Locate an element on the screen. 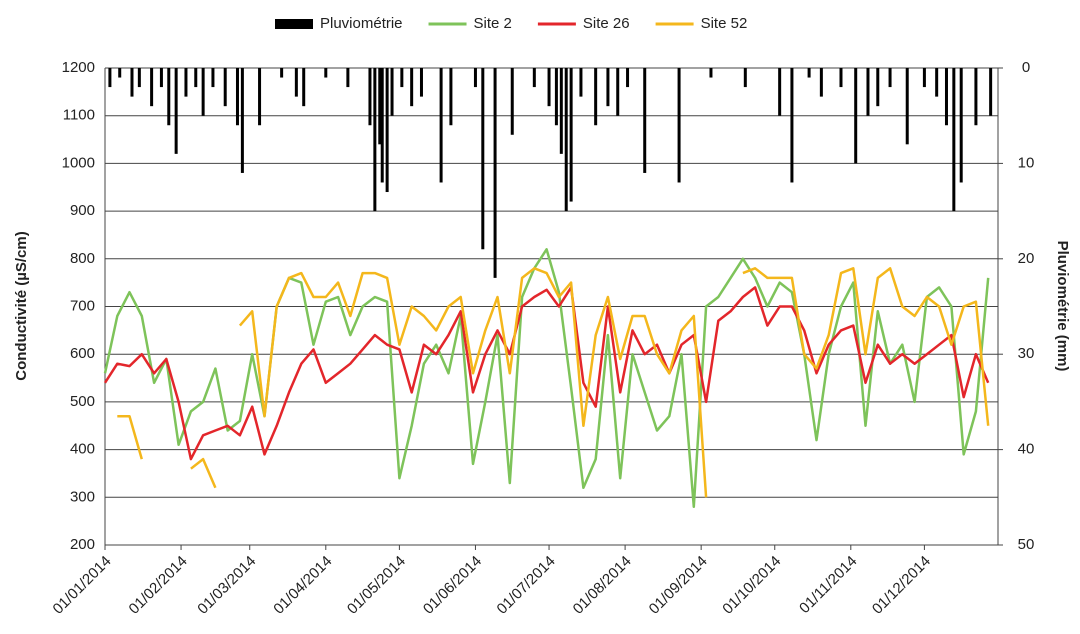 Image resolution: width=1080 pixels, height=634 pixels. y2-axis-title: Pluviométrie (mm) is located at coordinates (1062, 306).